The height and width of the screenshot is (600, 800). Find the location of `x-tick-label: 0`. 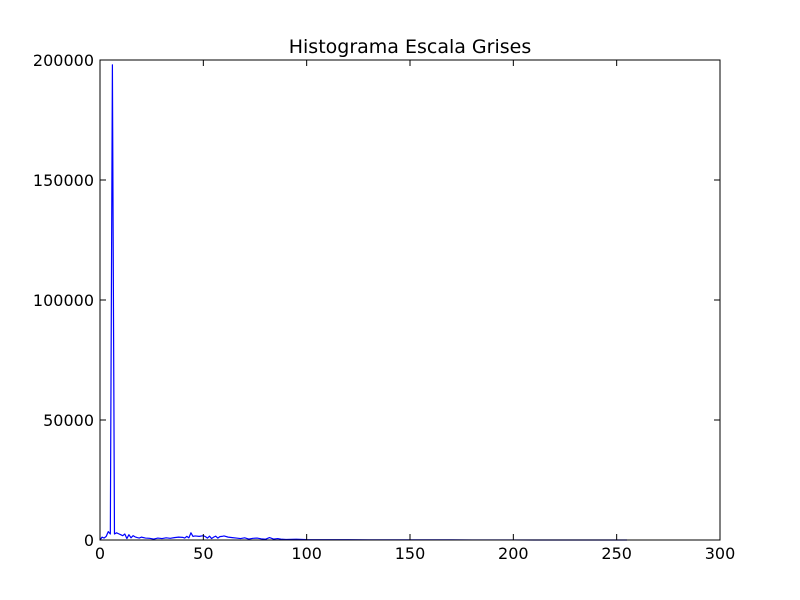

x-tick-label: 0 is located at coordinates (100, 553).